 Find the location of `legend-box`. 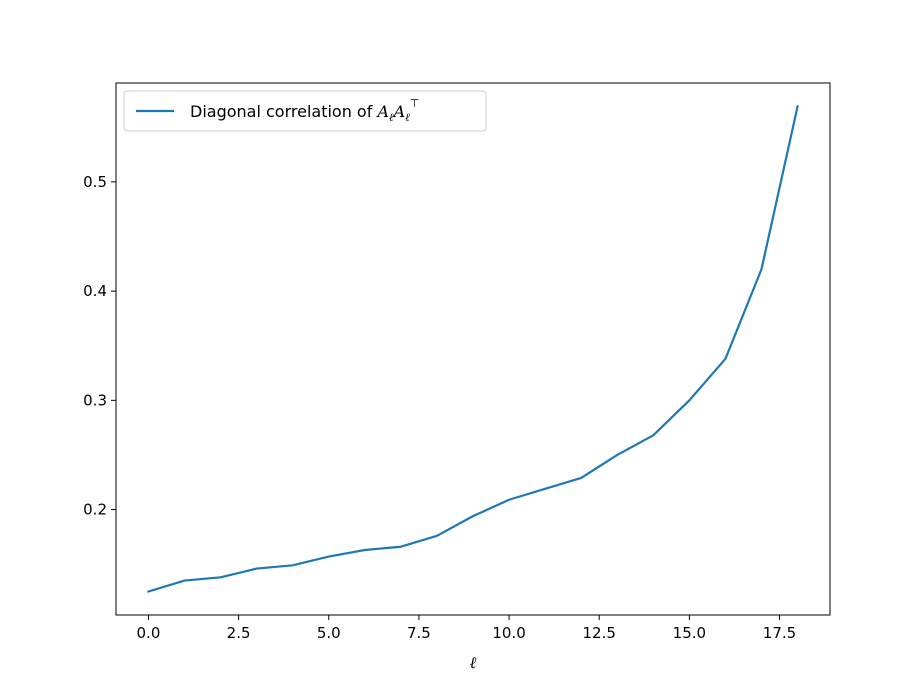

legend-box is located at coordinates (305, 111).